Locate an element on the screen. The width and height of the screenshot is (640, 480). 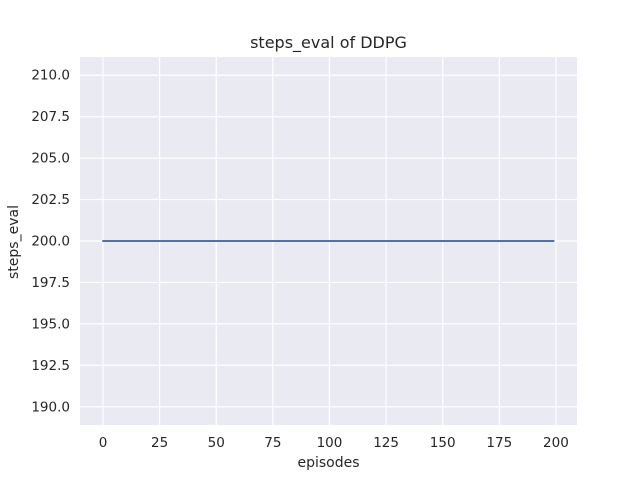
x-axis-label: episodes is located at coordinates (328, 463).